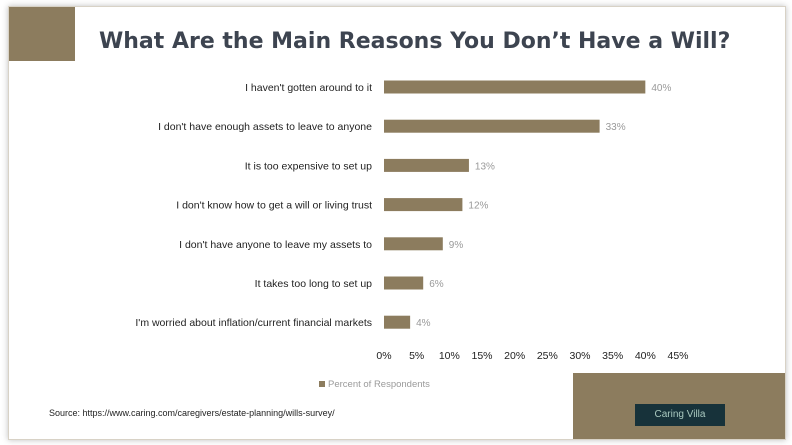 Image resolution: width=792 pixels, height=445 pixels. I want to click on x-tick-label: 20%, so click(514, 356).